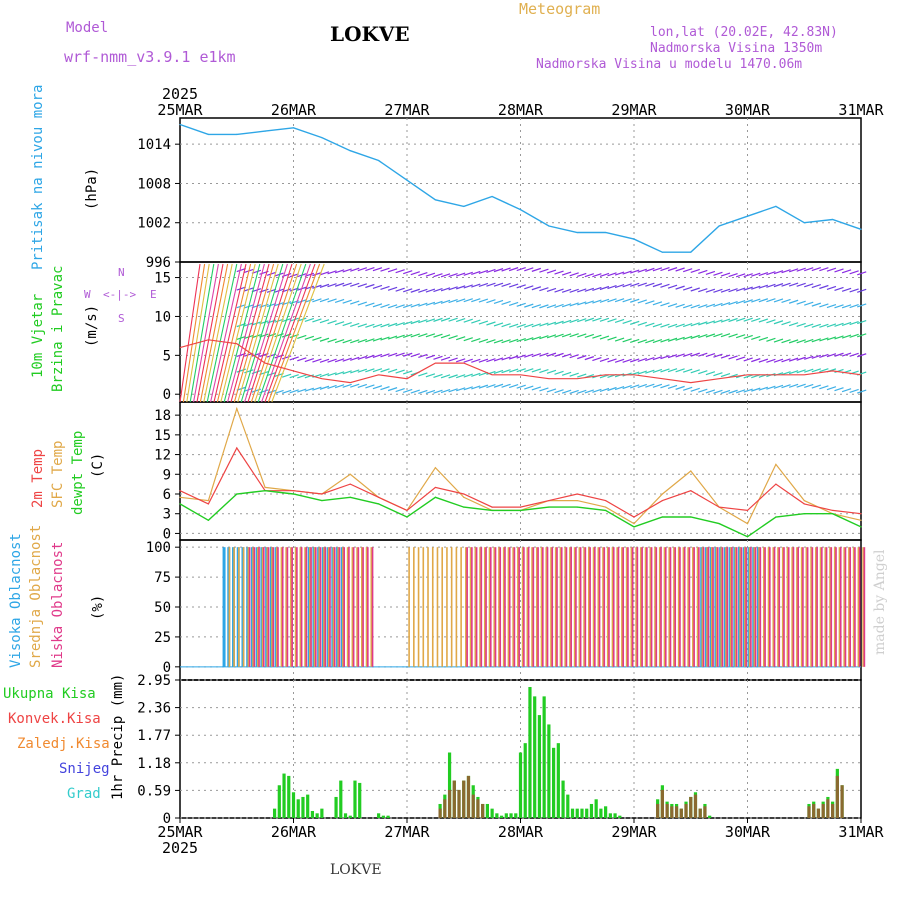 Image resolution: width=900 pixels, height=900 pixels. I want to click on temp-panel-frame, so click(520, 471).